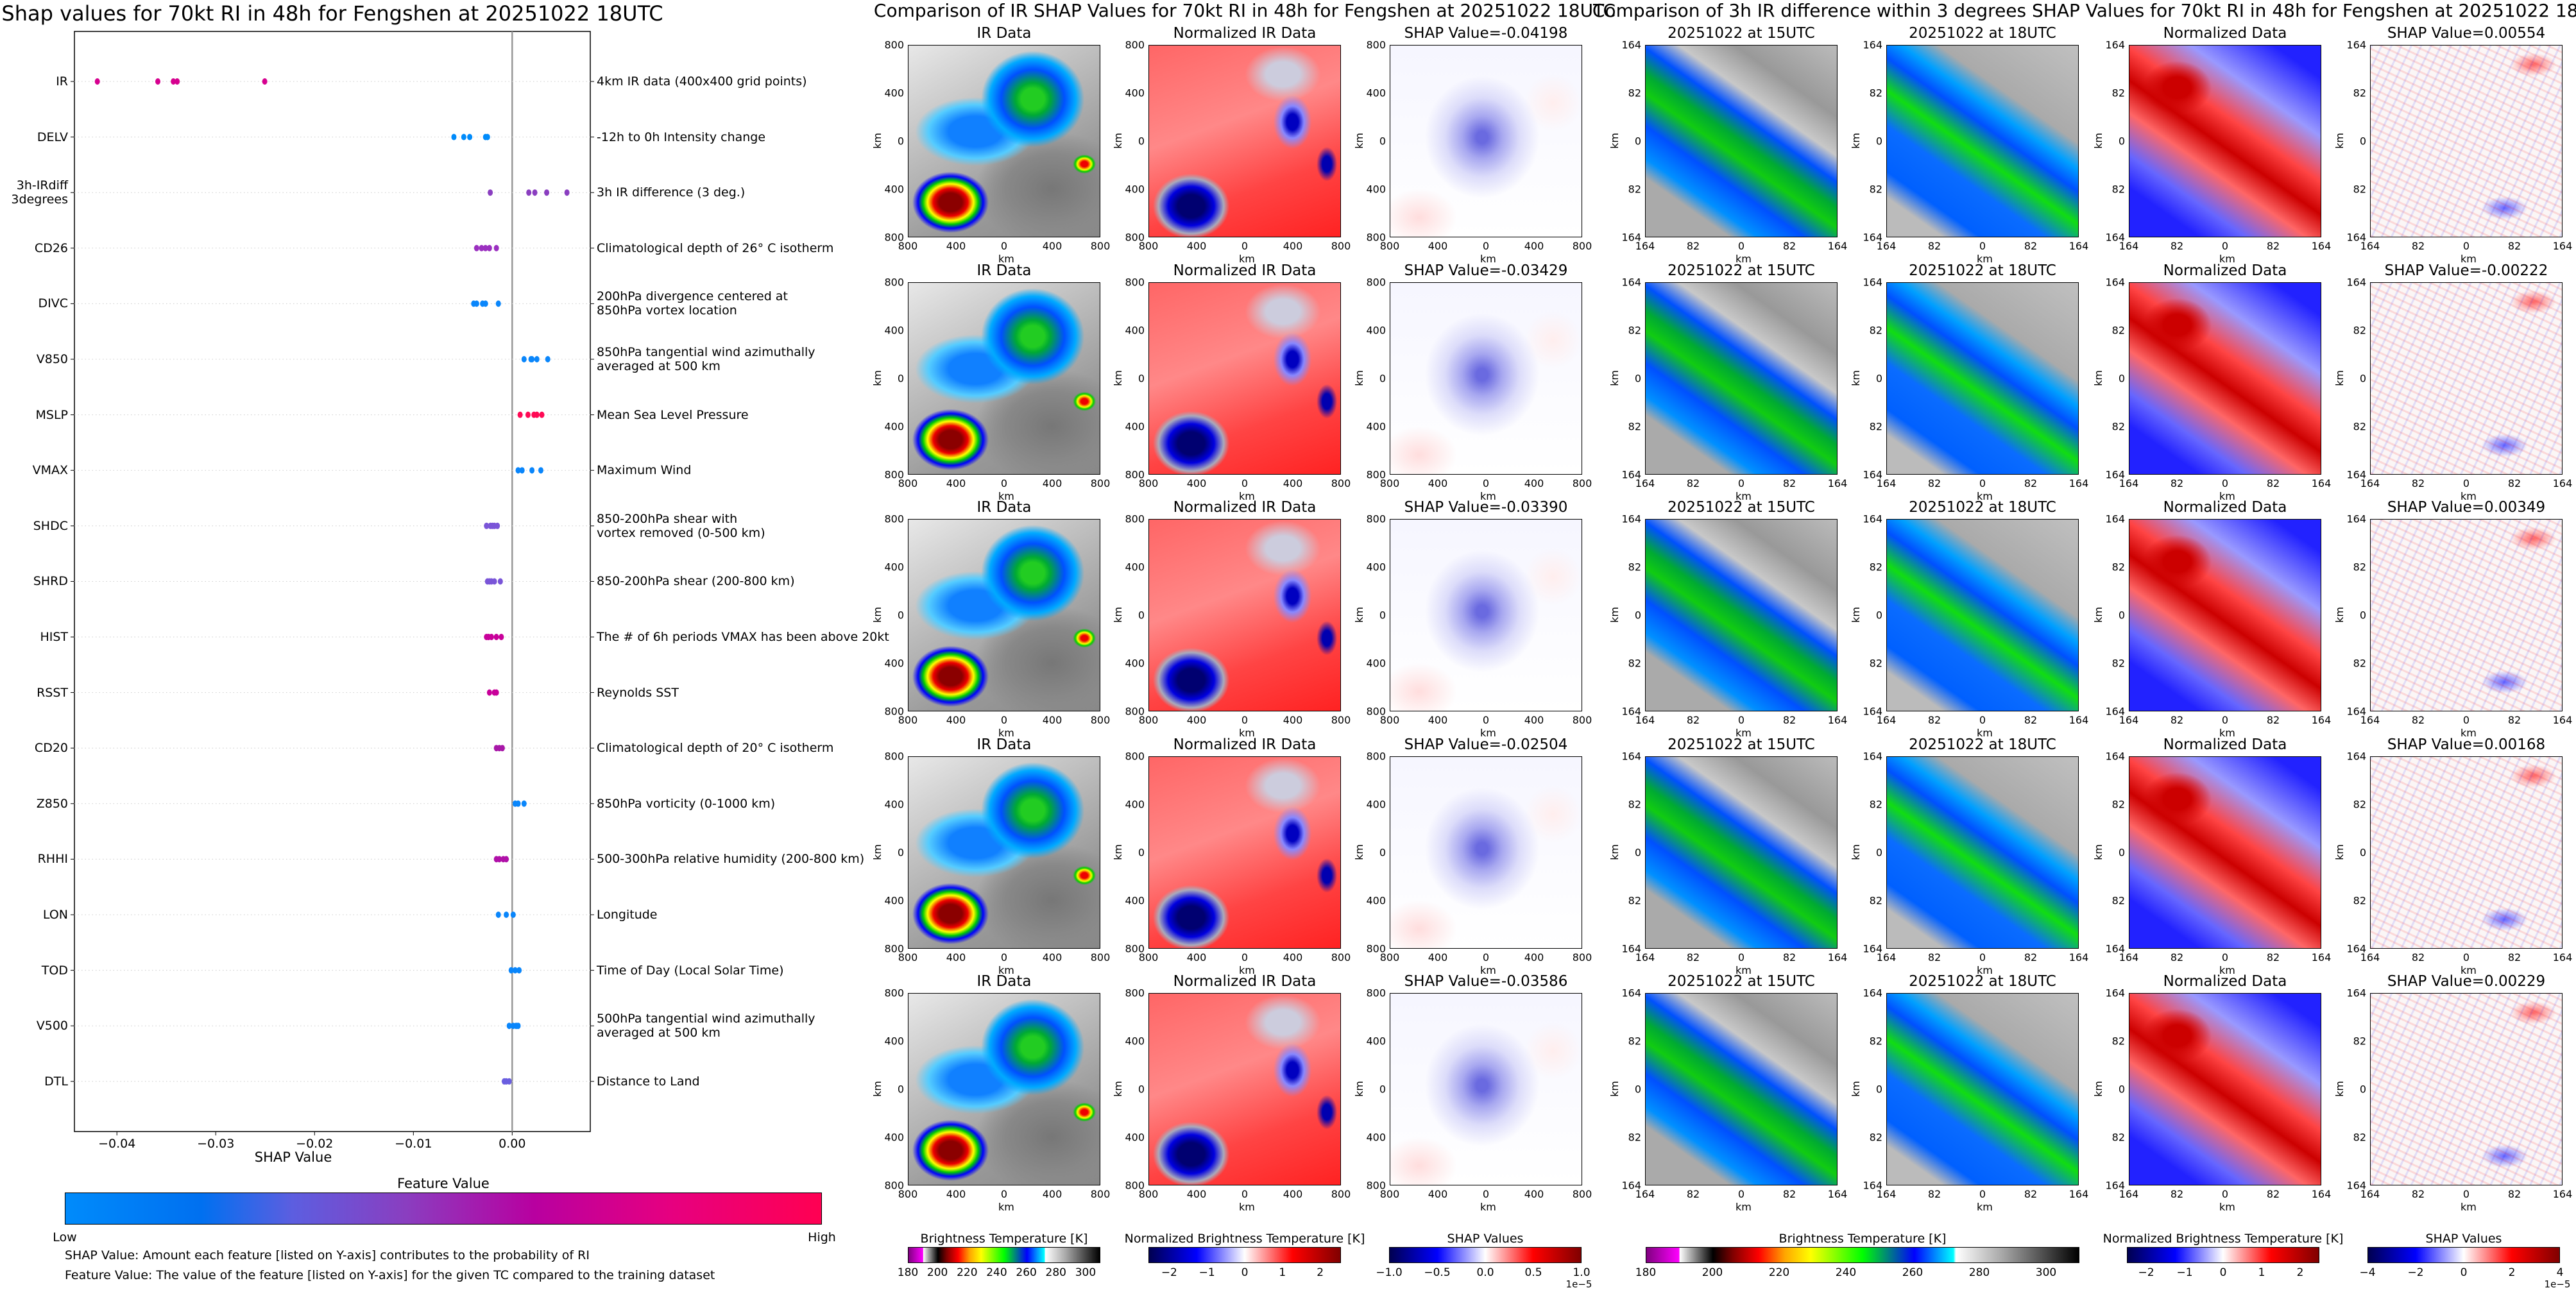 Image resolution: width=2576 pixels, height=1290 pixels. What do you see at coordinates (413, 1144) in the screenshot?
I see `x-tick-label: −0.01` at bounding box center [413, 1144].